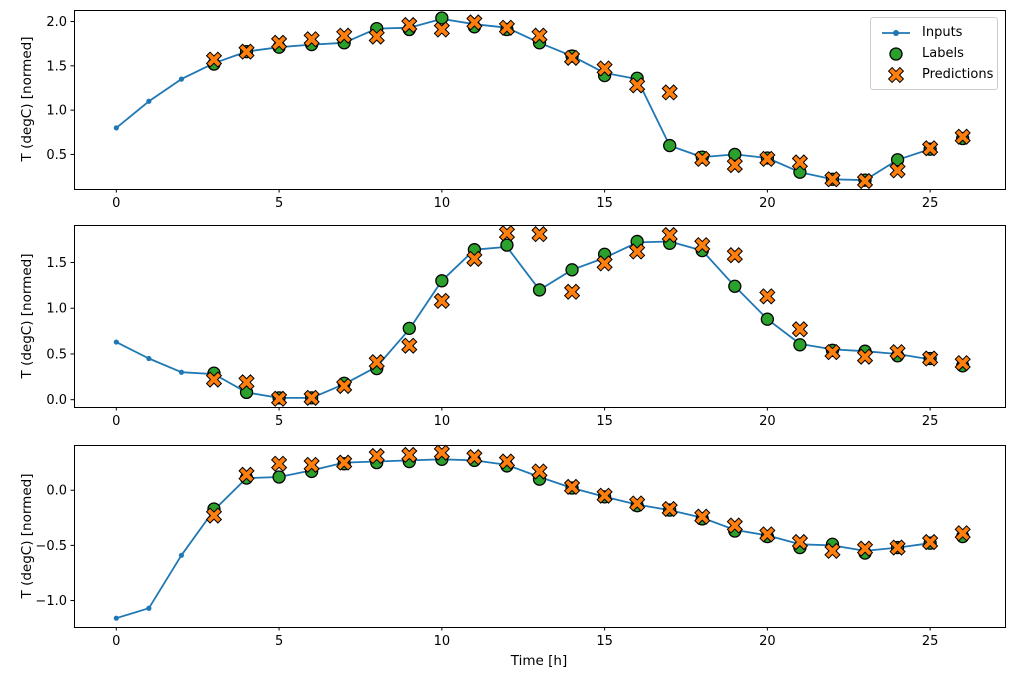 This screenshot has height=679, width=1012. What do you see at coordinates (930, 203) in the screenshot?
I see `x-tick-label: 25` at bounding box center [930, 203].